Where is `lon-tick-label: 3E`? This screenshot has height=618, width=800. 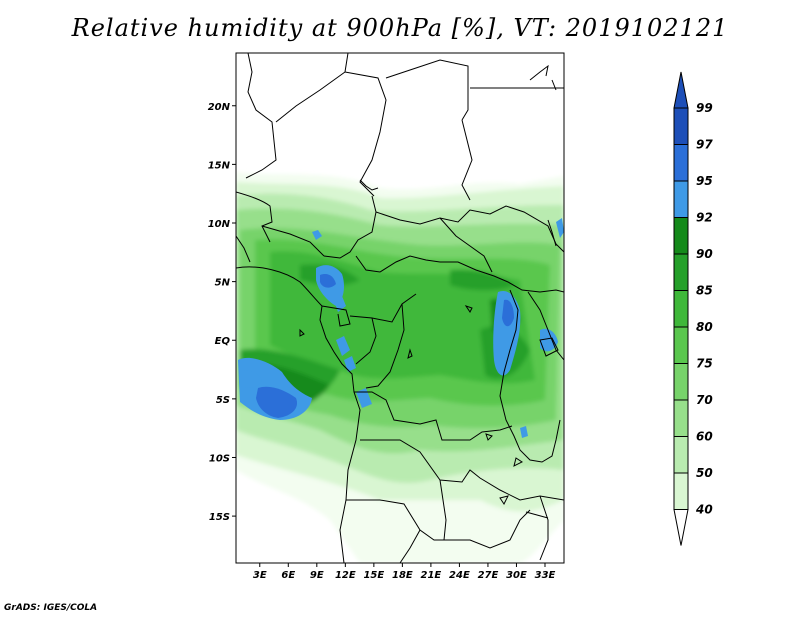 lon-tick-label: 3E is located at coordinates (260, 575).